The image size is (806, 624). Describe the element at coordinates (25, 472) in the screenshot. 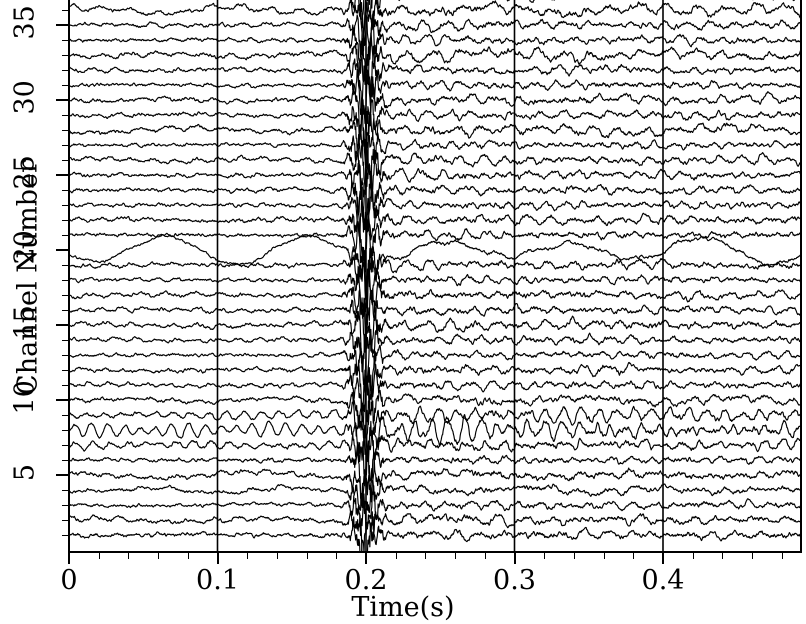

I see `y-tick-label: 5` at that location.